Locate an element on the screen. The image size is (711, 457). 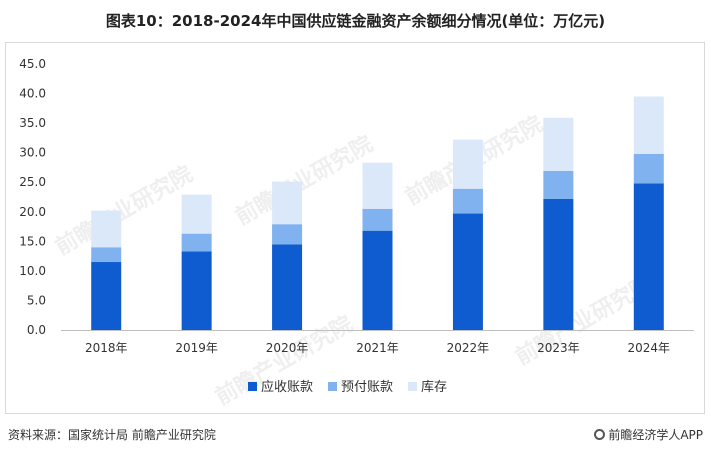
legend-label-2: 库存 is located at coordinates (434, 387).